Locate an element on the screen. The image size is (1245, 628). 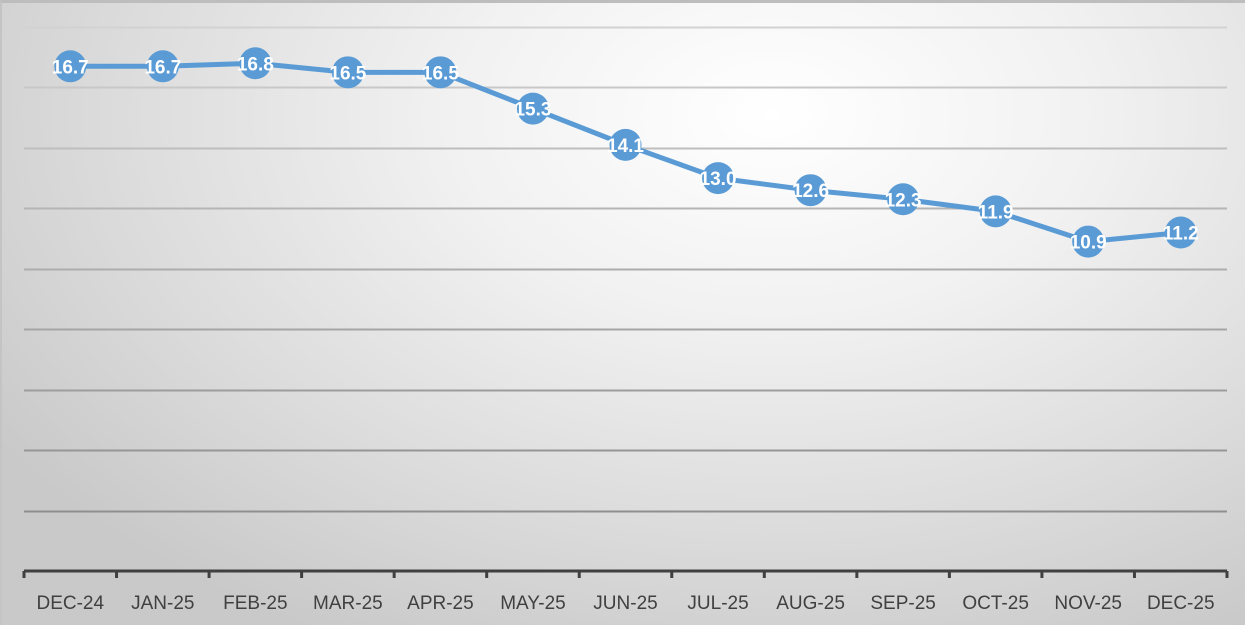
data-label: 16.8 is located at coordinates (255, 64).